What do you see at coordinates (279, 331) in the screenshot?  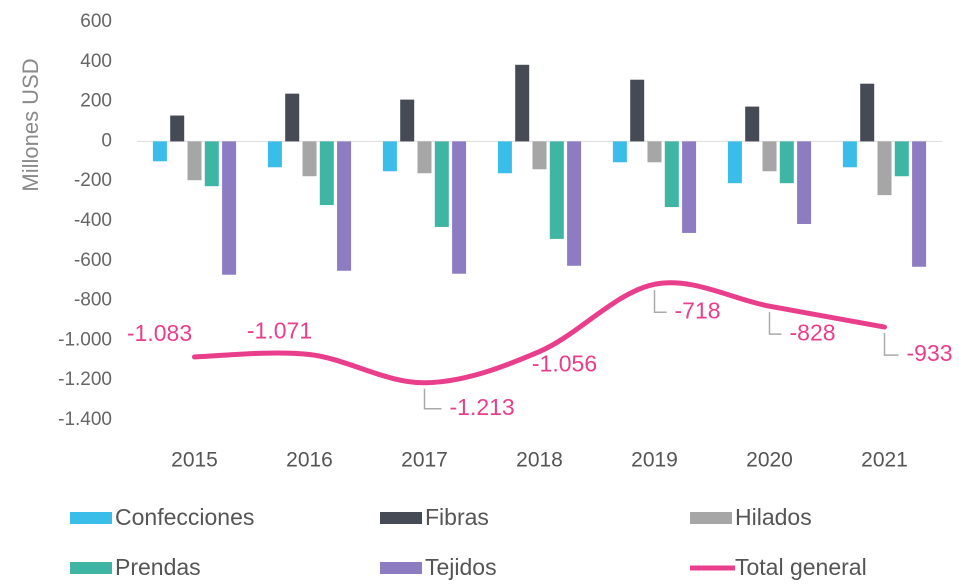 I see `data-label: -1.071` at bounding box center [279, 331].